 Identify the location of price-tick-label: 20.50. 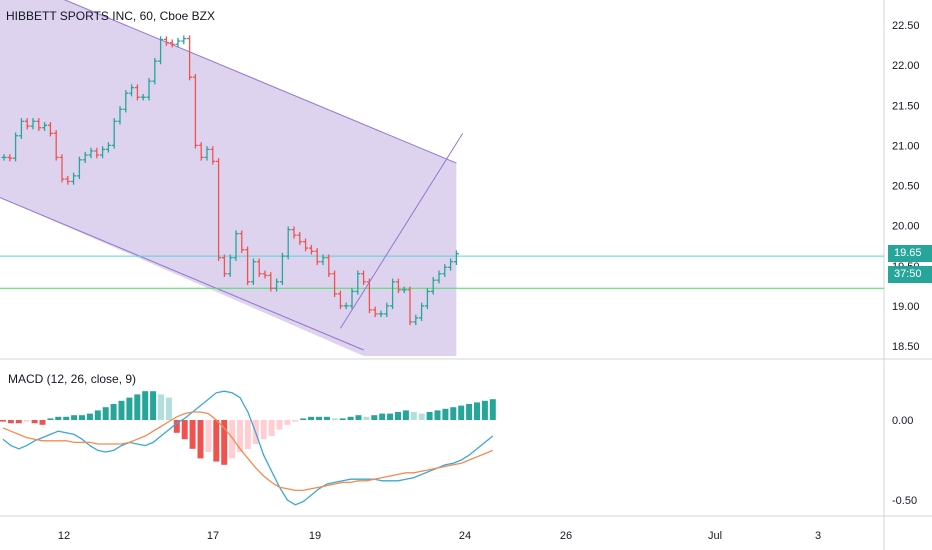
(906, 187).